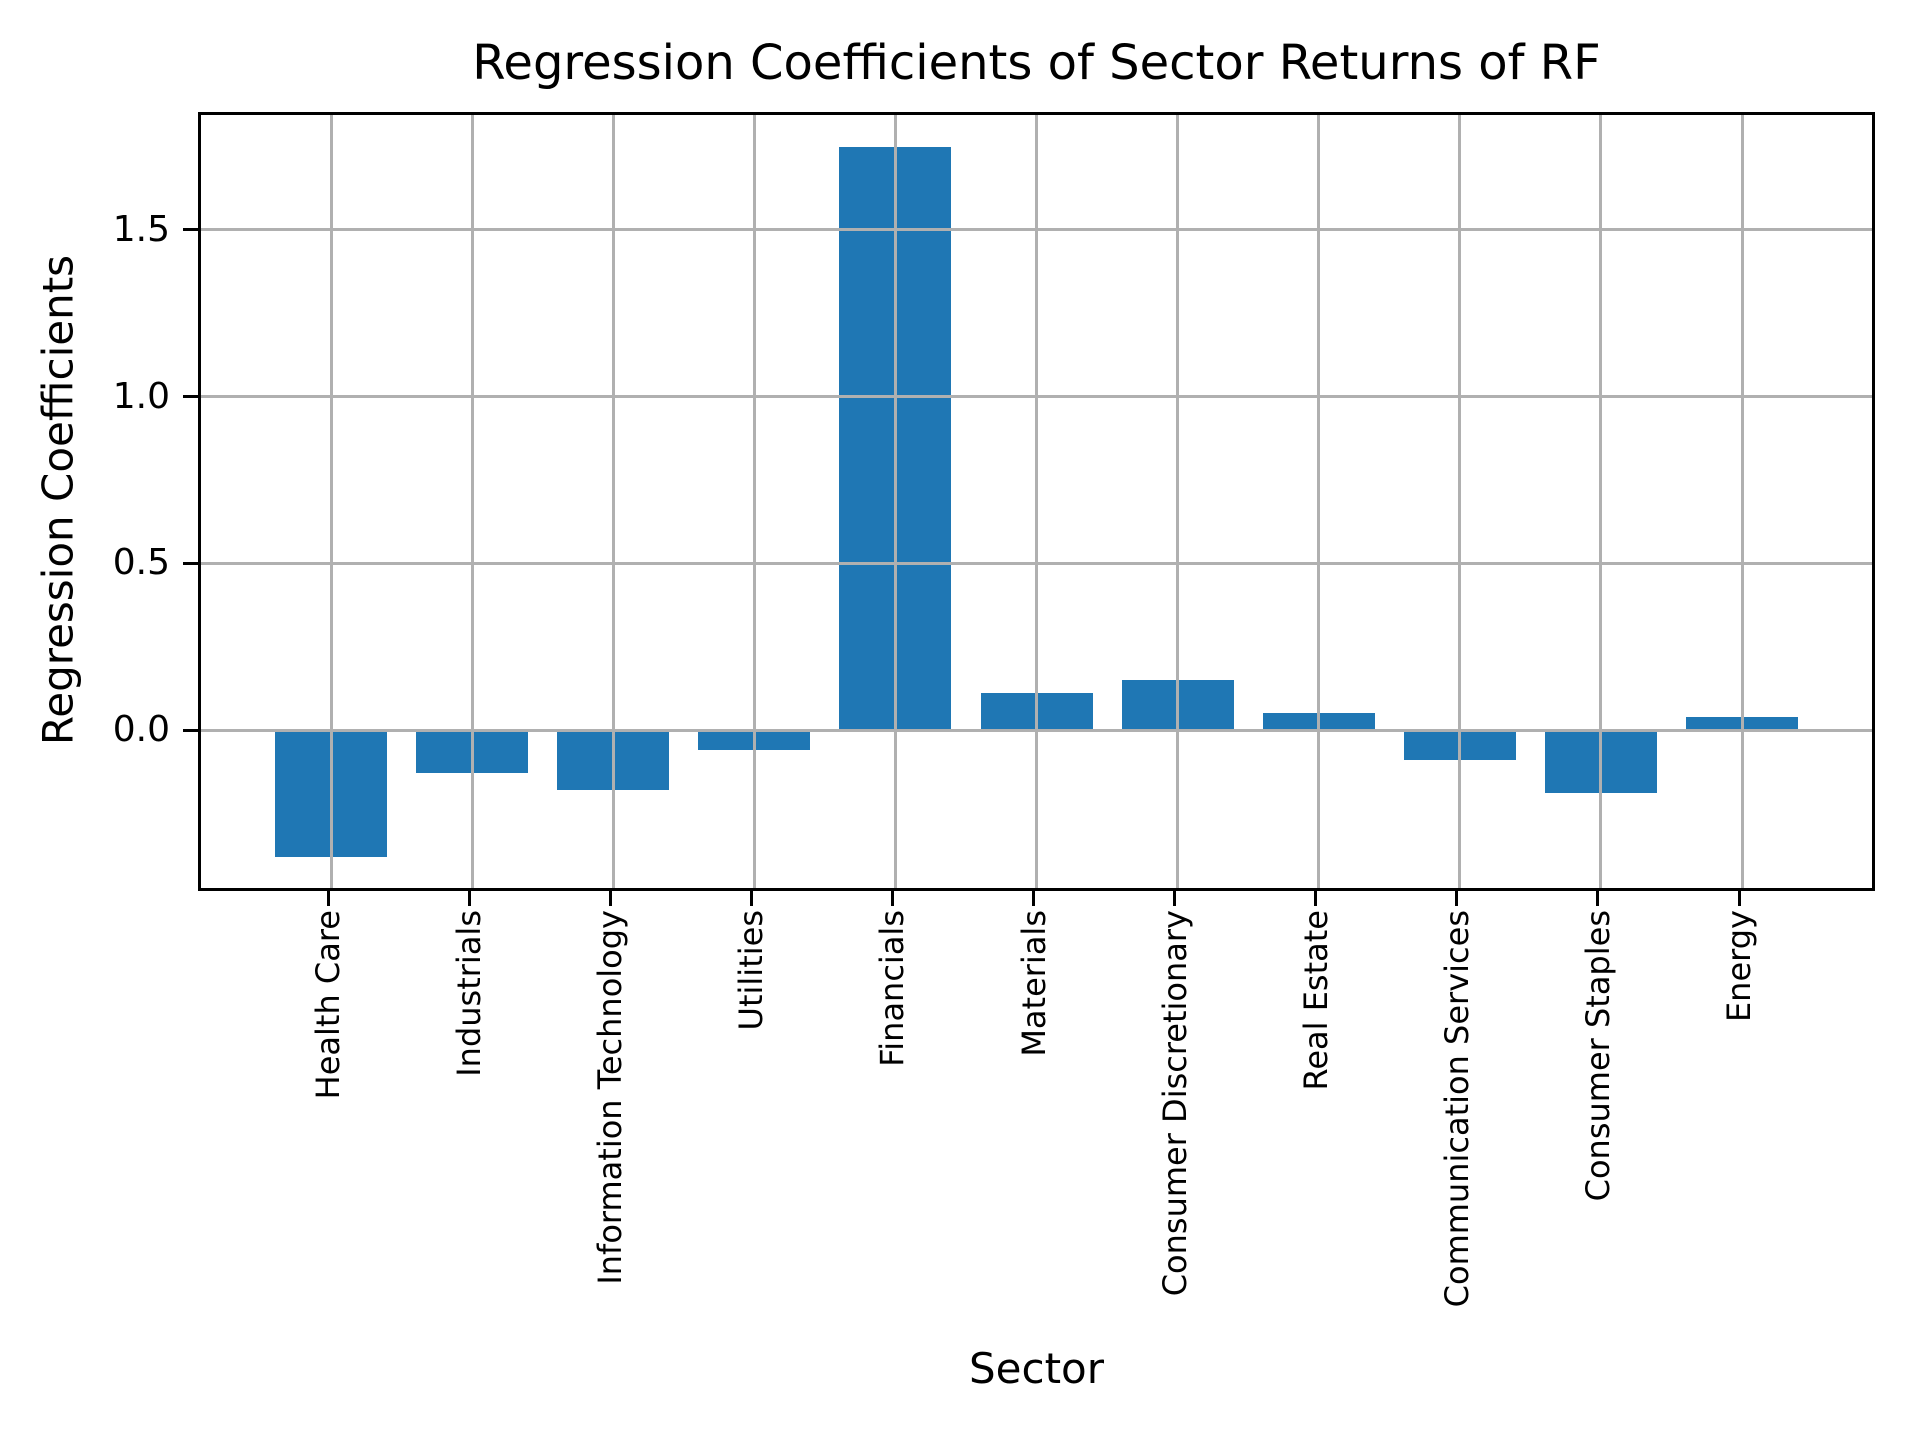 The width and height of the screenshot is (1920, 1440). I want to click on x-category-label-communication-services: Communication Services, so click(1456, 1109).